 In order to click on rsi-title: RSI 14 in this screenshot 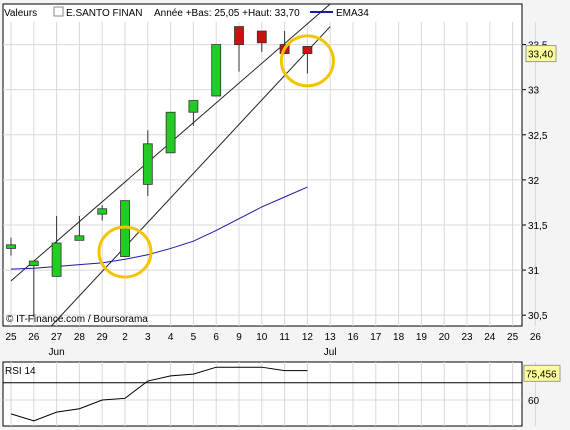, I will do `click(20, 371)`.